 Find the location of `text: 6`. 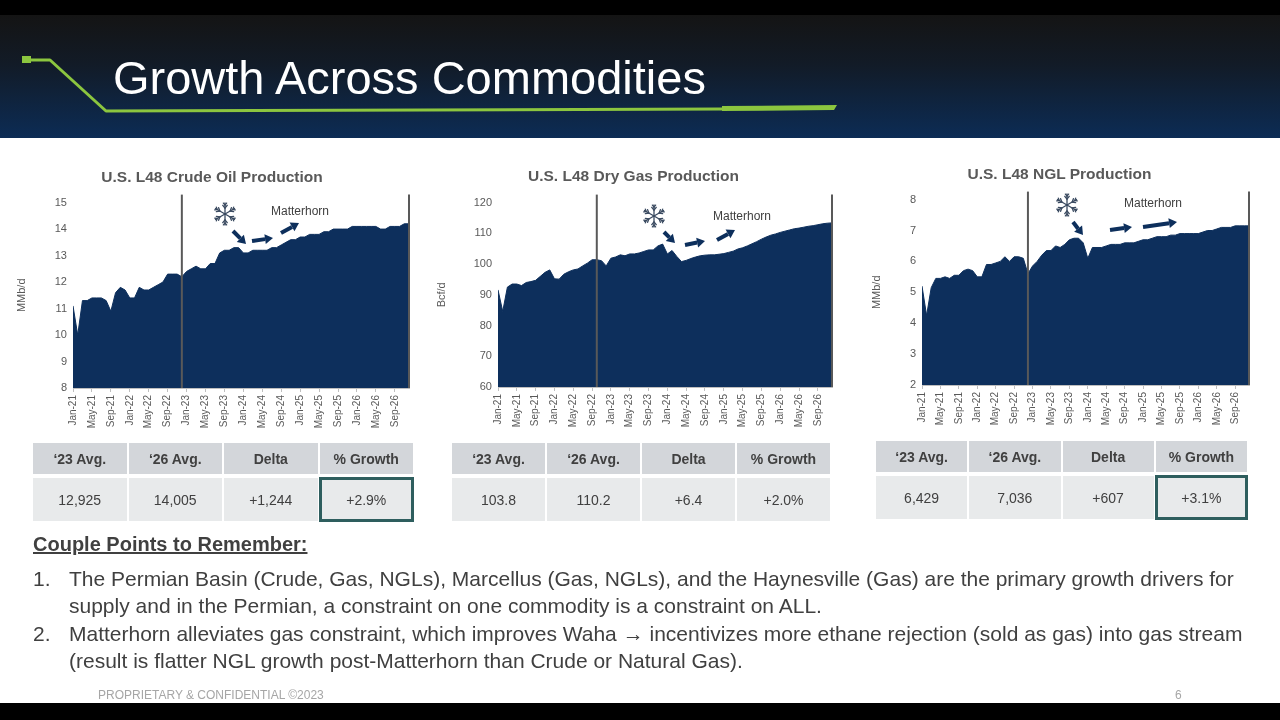

text: 6 is located at coordinates (1178, 695).